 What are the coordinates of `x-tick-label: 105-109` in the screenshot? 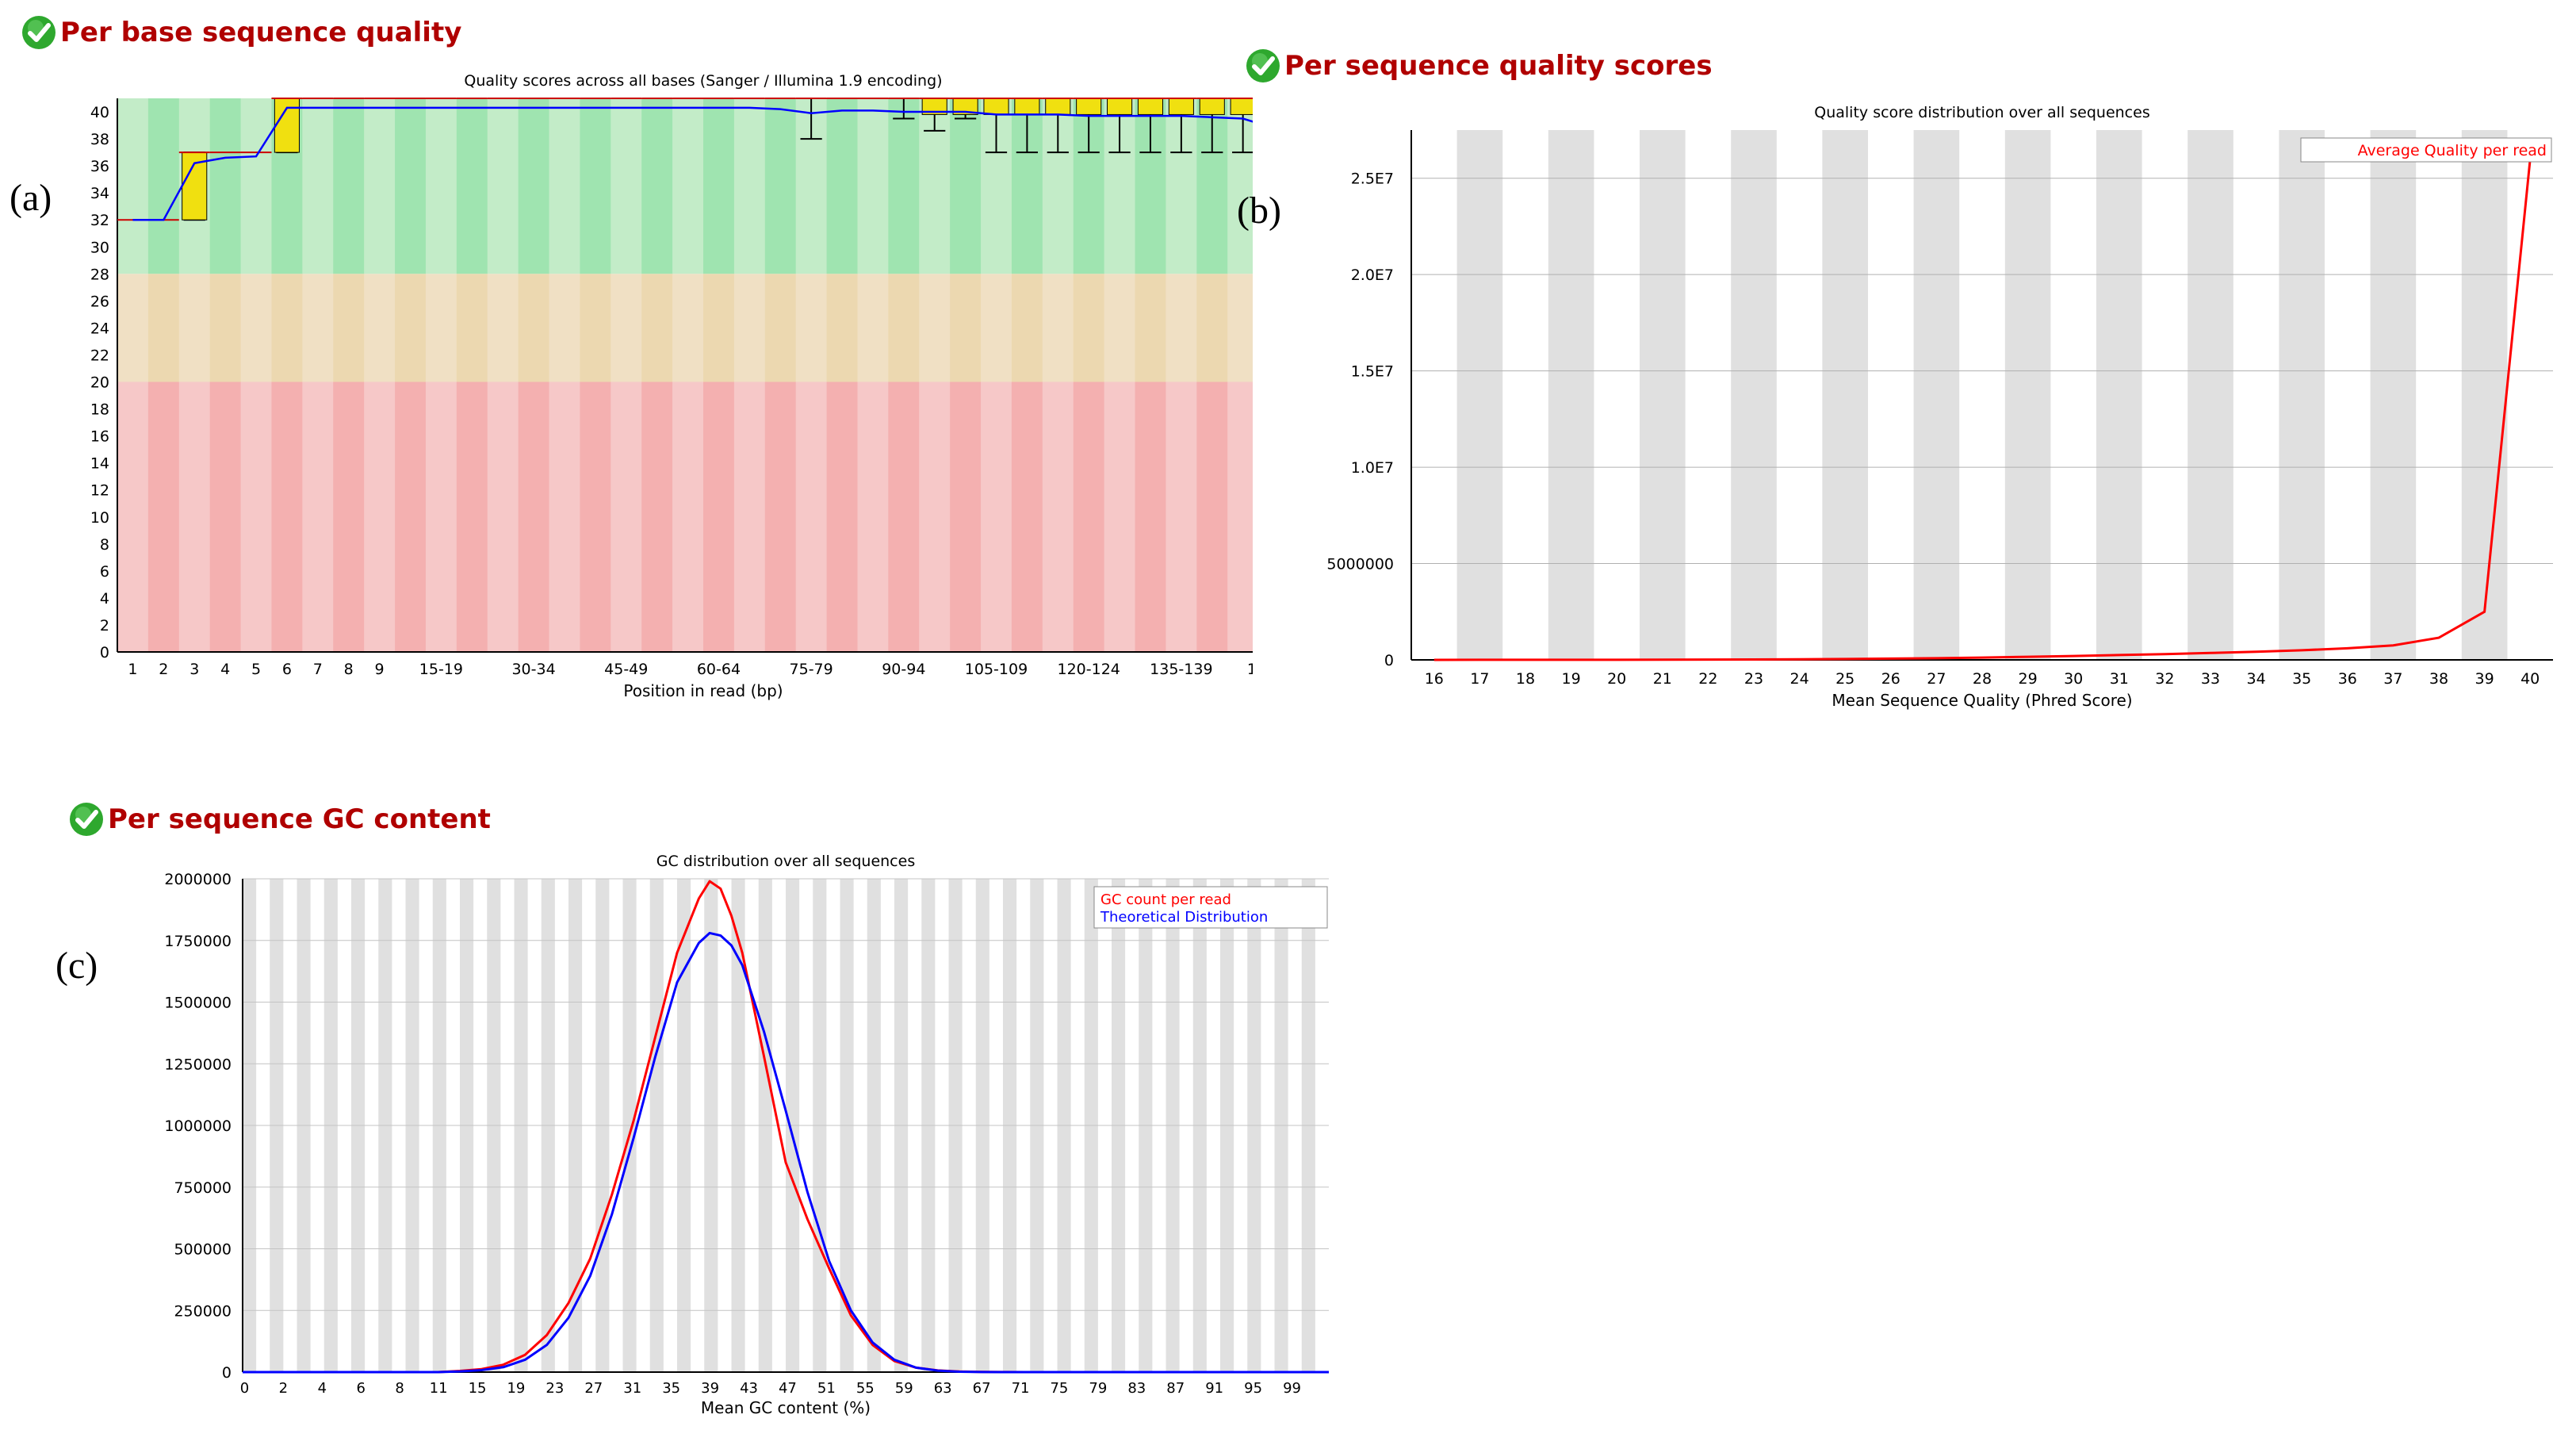 It's located at (996, 669).